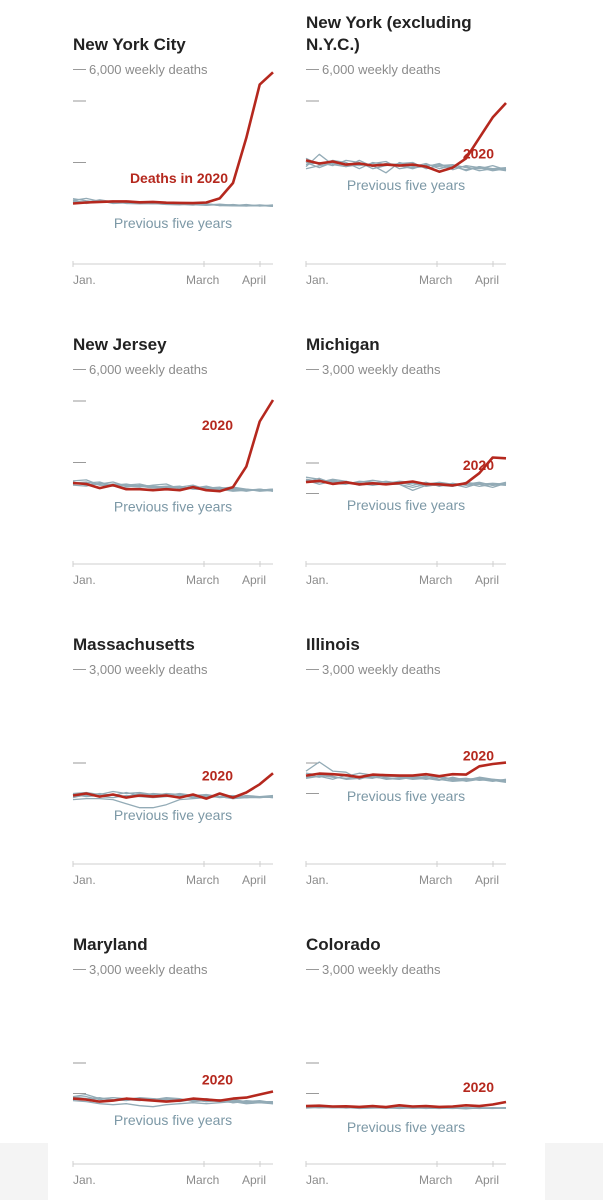 The image size is (603, 1200). Describe the element at coordinates (110, 944) in the screenshot. I see `chart-title: Maryland` at that location.